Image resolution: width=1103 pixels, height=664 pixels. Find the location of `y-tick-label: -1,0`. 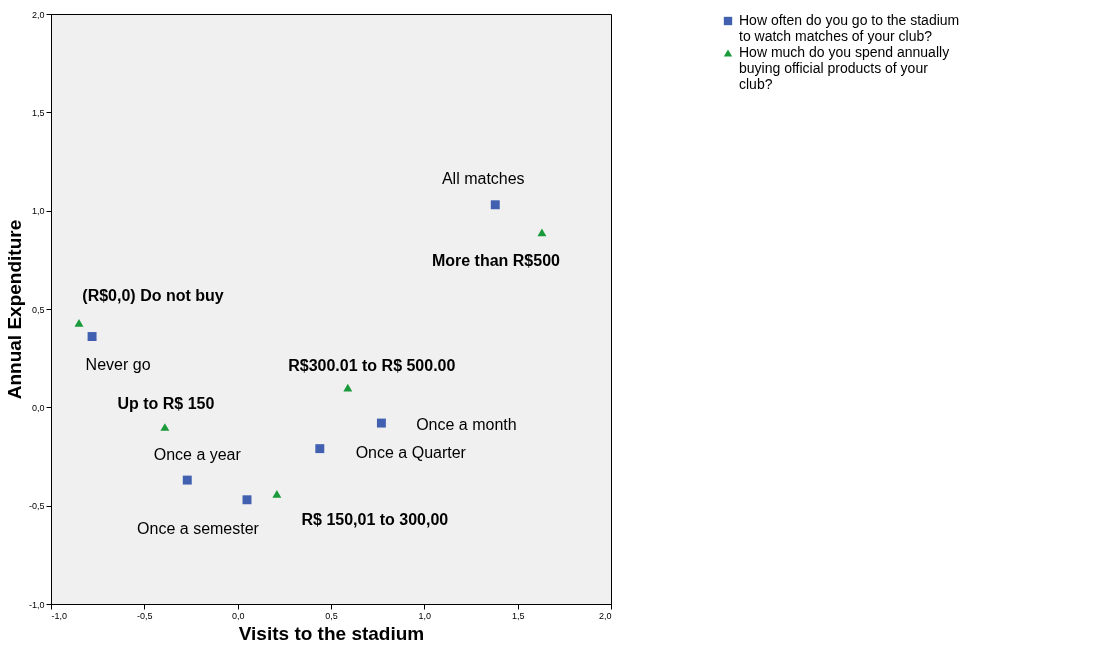

y-tick-label: -1,0 is located at coordinates (36, 604).